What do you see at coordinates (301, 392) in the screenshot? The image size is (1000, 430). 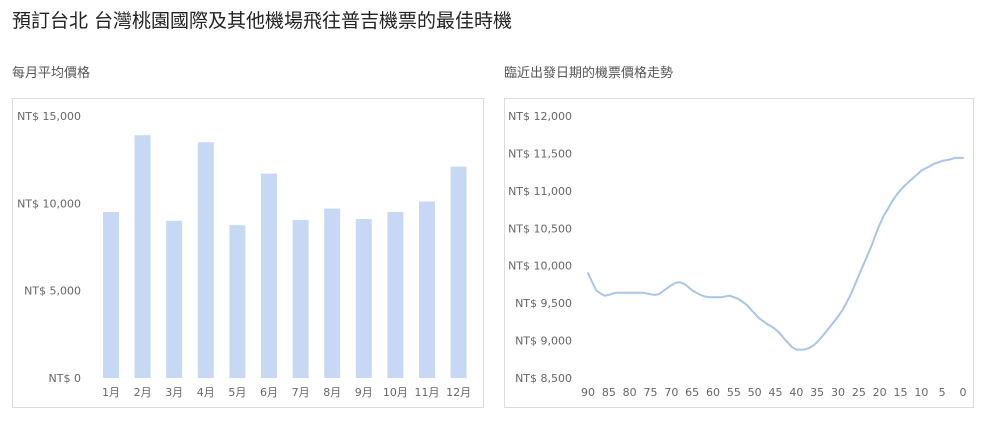 I see `x-tick-label: 7月` at bounding box center [301, 392].